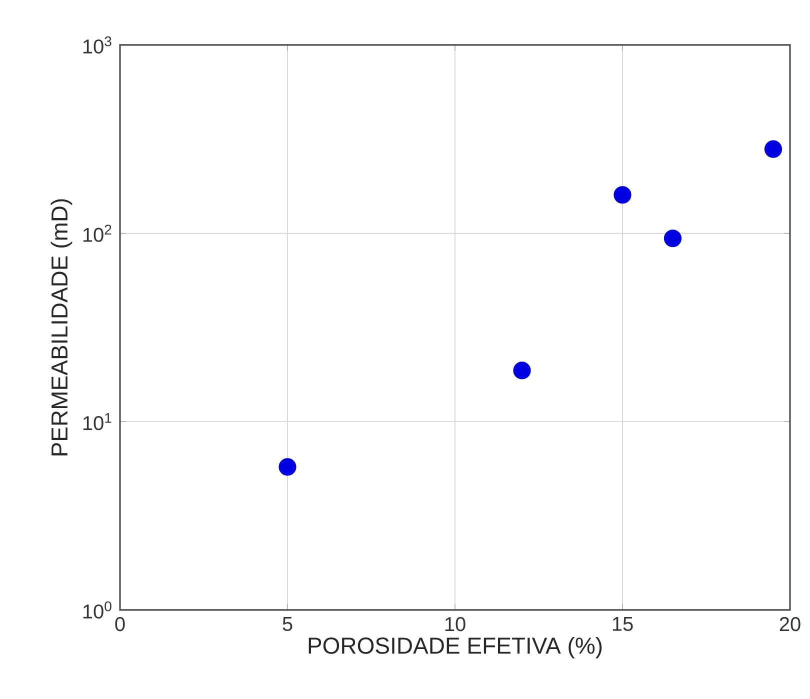  I want to click on y-tick-label: 10$^{2}$, so click(97, 233).